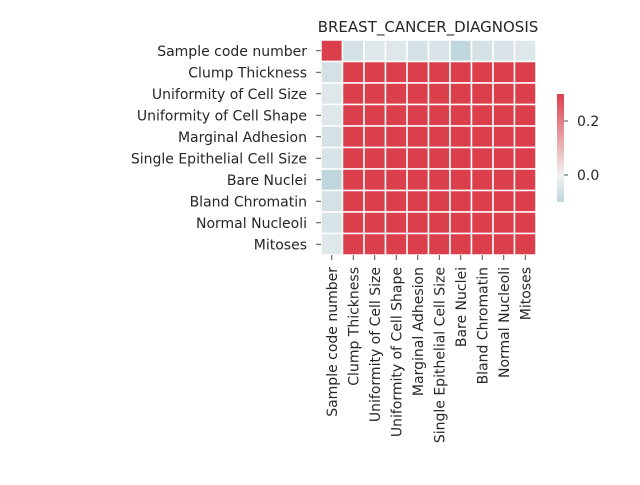 Image resolution: width=640 pixels, height=485 pixels. Describe the element at coordinates (376, 344) in the screenshot. I see `column-tick-label: Uniformity of Cell Size` at that location.